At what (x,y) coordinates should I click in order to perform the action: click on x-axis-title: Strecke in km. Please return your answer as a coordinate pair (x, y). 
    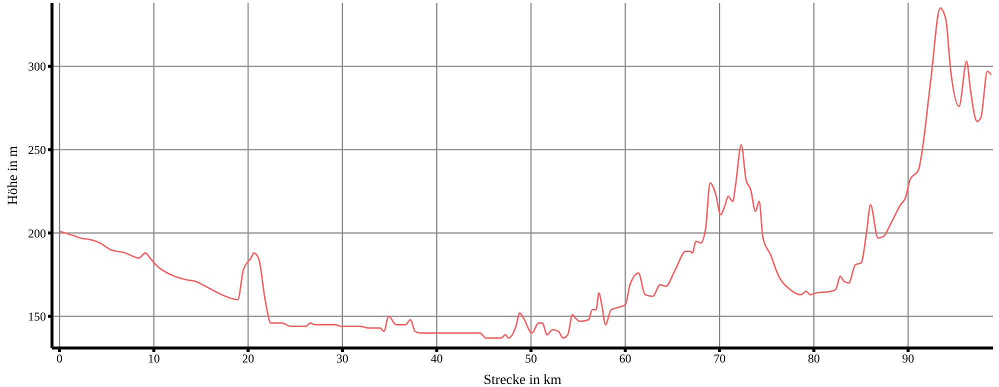
    Looking at the image, I should click on (523, 380).